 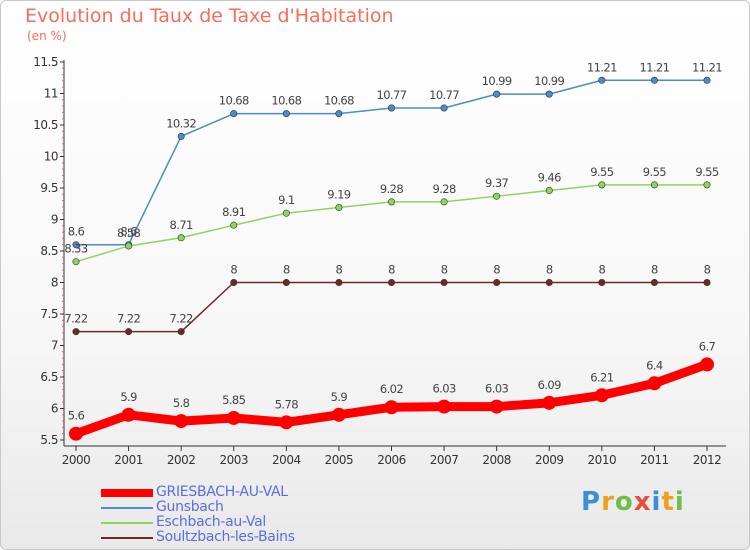 I want to click on chart-title: Evolution du Taux de Taxe d'Habitation, so click(x=209, y=16).